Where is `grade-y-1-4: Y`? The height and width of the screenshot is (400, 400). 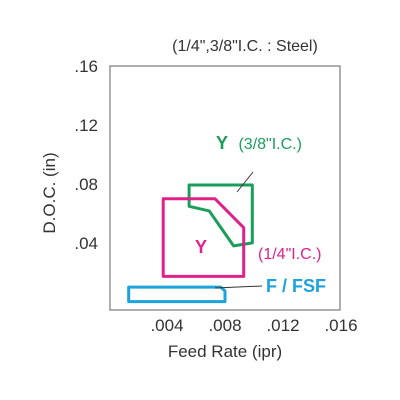 grade-y-1-4: Y is located at coordinates (201, 247).